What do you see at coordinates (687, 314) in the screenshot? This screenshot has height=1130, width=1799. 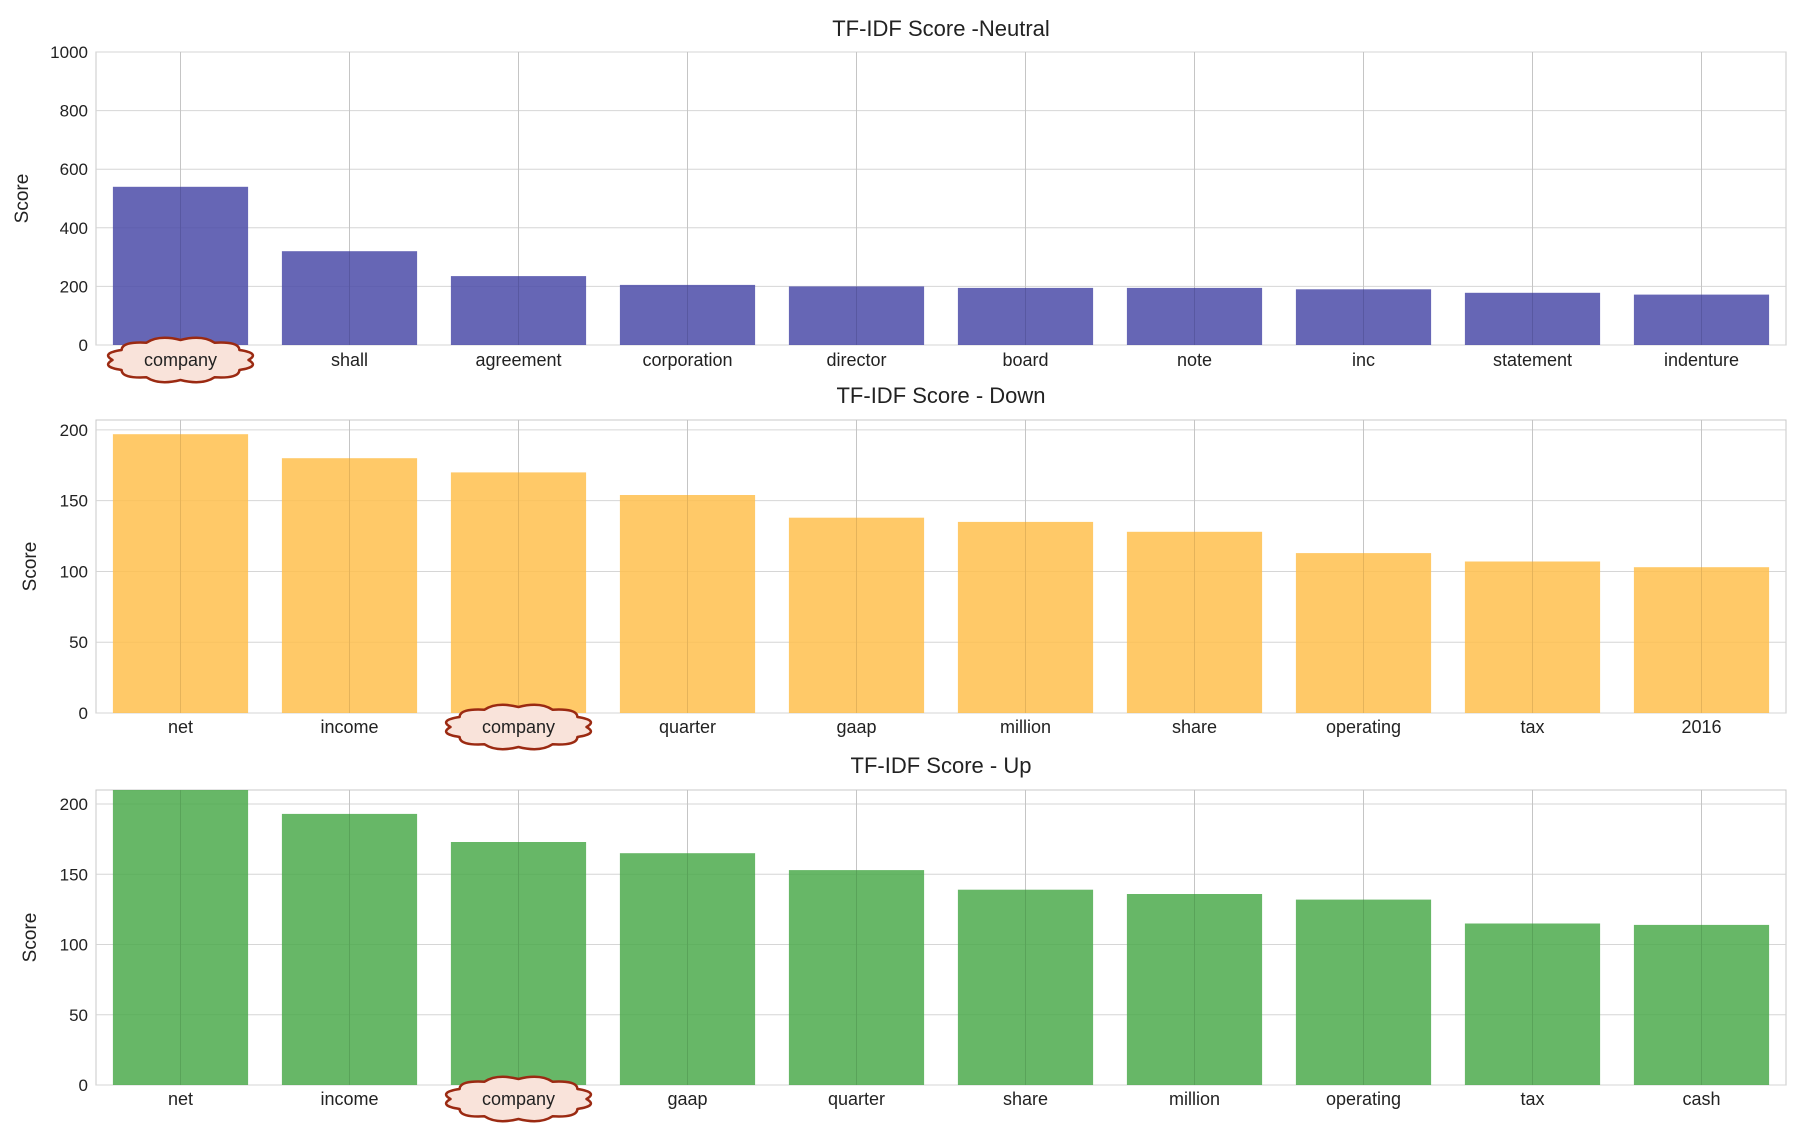 I see `bar-corporation` at bounding box center [687, 314].